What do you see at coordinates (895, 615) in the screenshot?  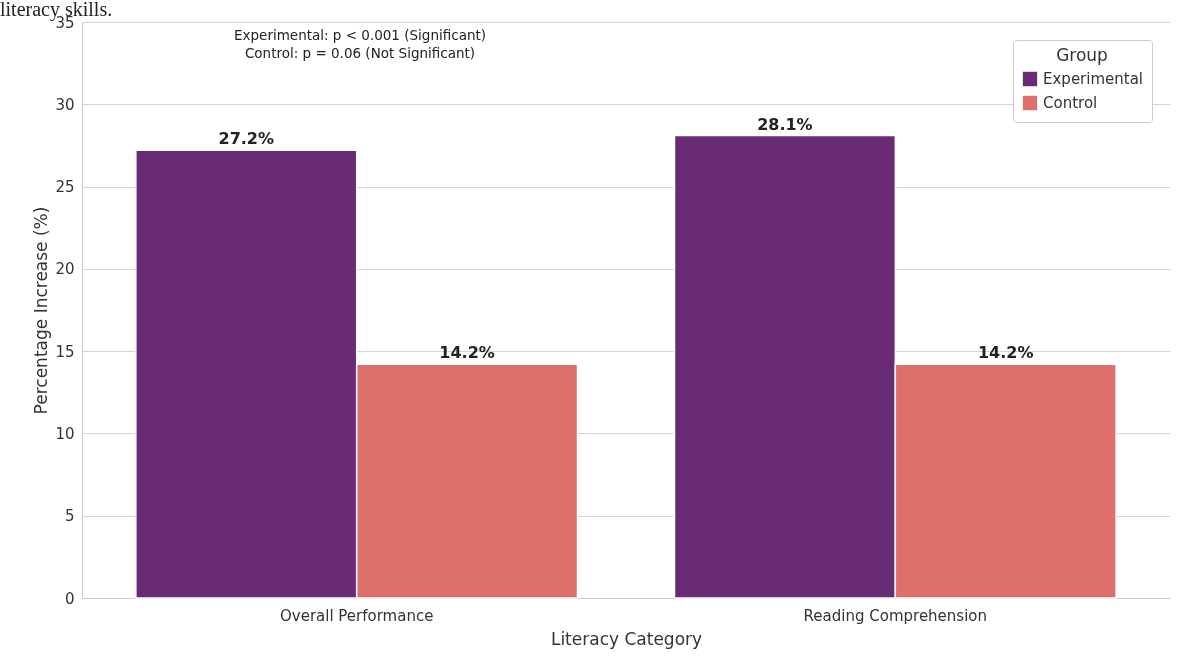 I see `x-tick-label: Reading Comprehension` at bounding box center [895, 615].